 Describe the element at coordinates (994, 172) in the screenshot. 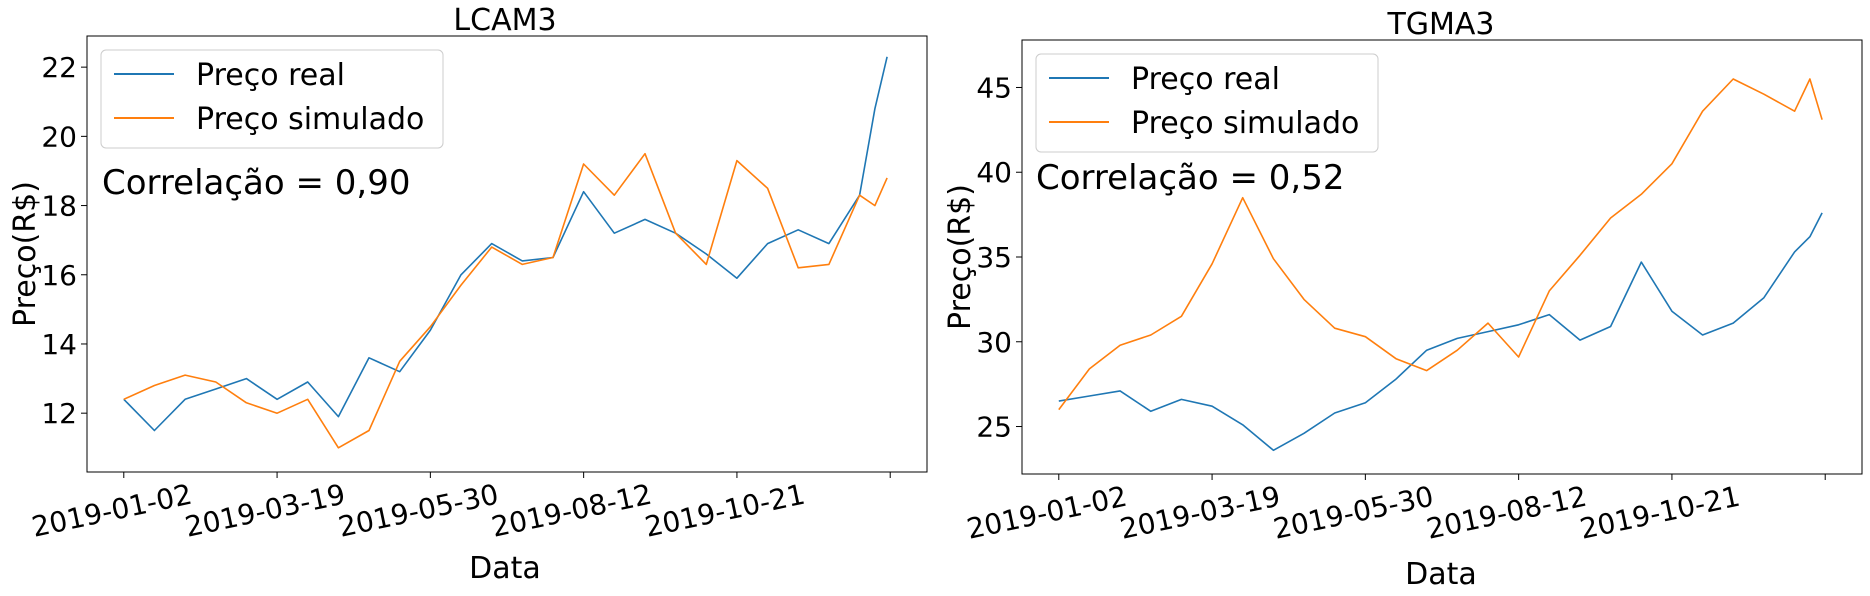

I see `y-tick-label: 40` at that location.